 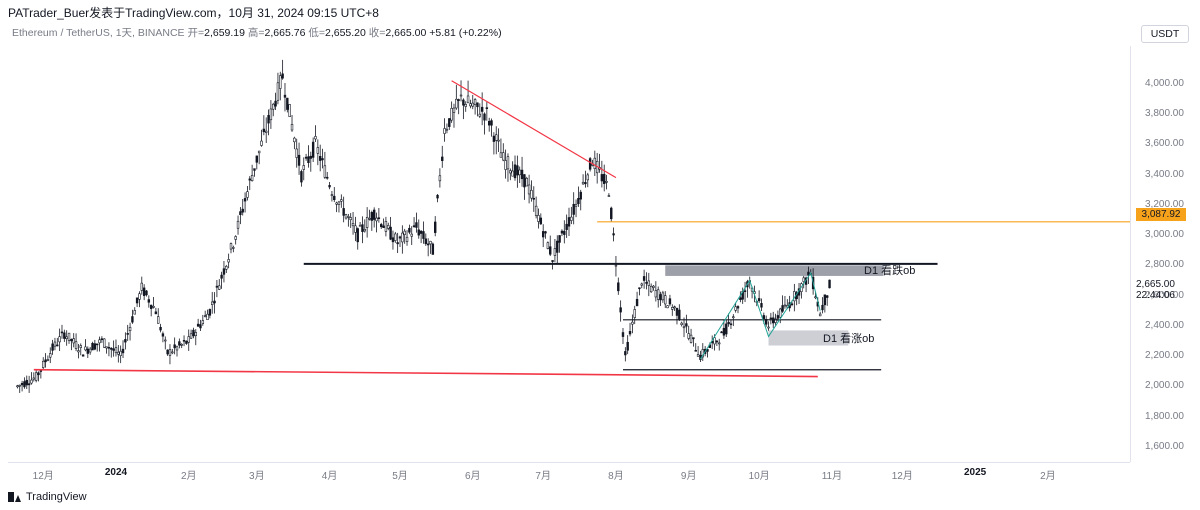 What do you see at coordinates (188, 476) in the screenshot?
I see `date-tick: 2月` at bounding box center [188, 476].